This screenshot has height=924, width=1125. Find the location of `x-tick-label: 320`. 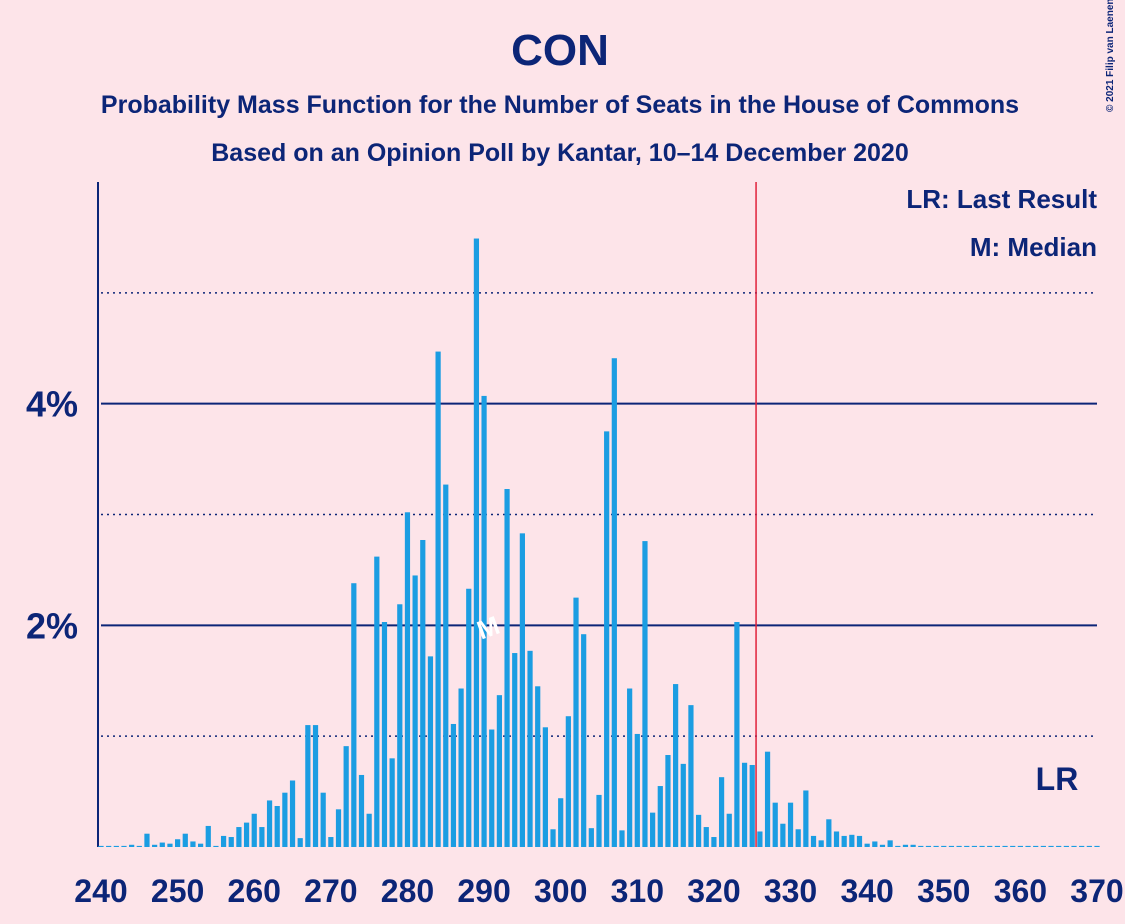

x-tick-label: 320 is located at coordinates (713, 891).